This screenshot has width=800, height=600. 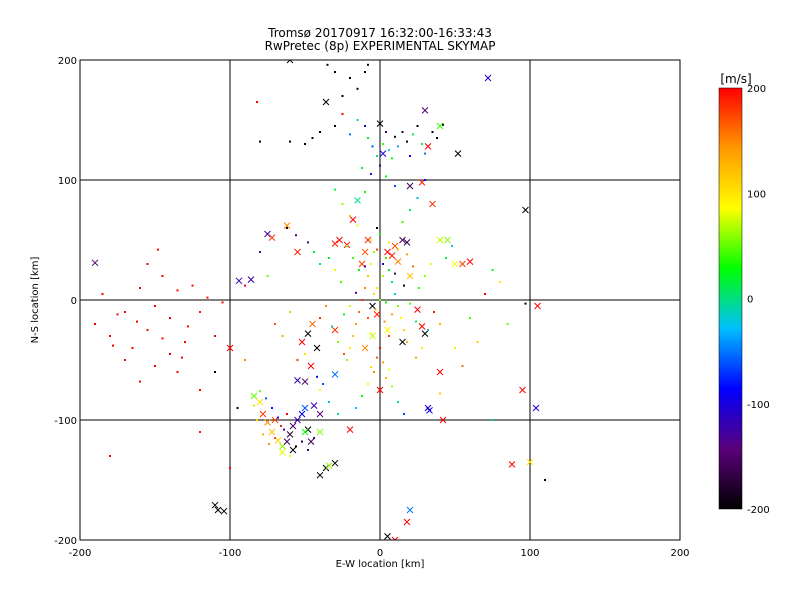 What do you see at coordinates (65, 541) in the screenshot?
I see `y-tick-label-0: -200` at bounding box center [65, 541].